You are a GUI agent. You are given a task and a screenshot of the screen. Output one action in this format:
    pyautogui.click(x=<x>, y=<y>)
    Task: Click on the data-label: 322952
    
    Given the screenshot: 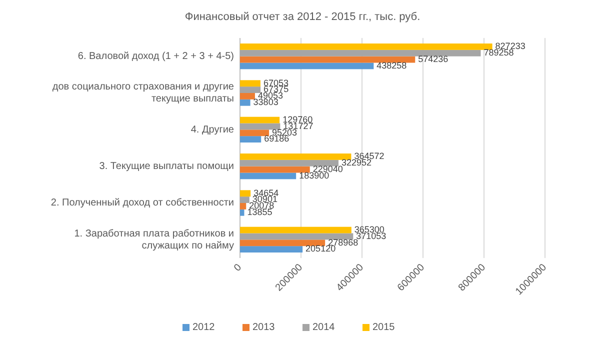 What is the action you would take?
    pyautogui.click(x=357, y=163)
    